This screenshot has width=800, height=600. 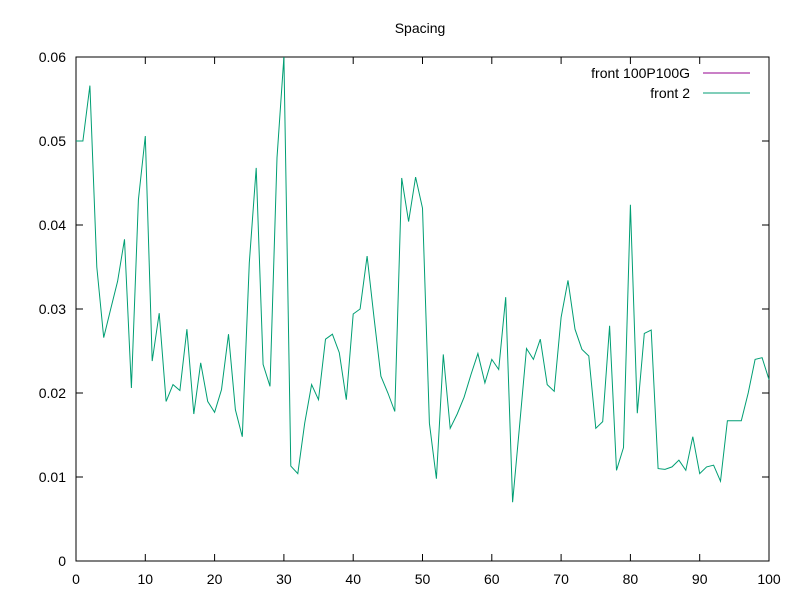 I want to click on y-tick-label: 0.02, so click(x=52, y=393).